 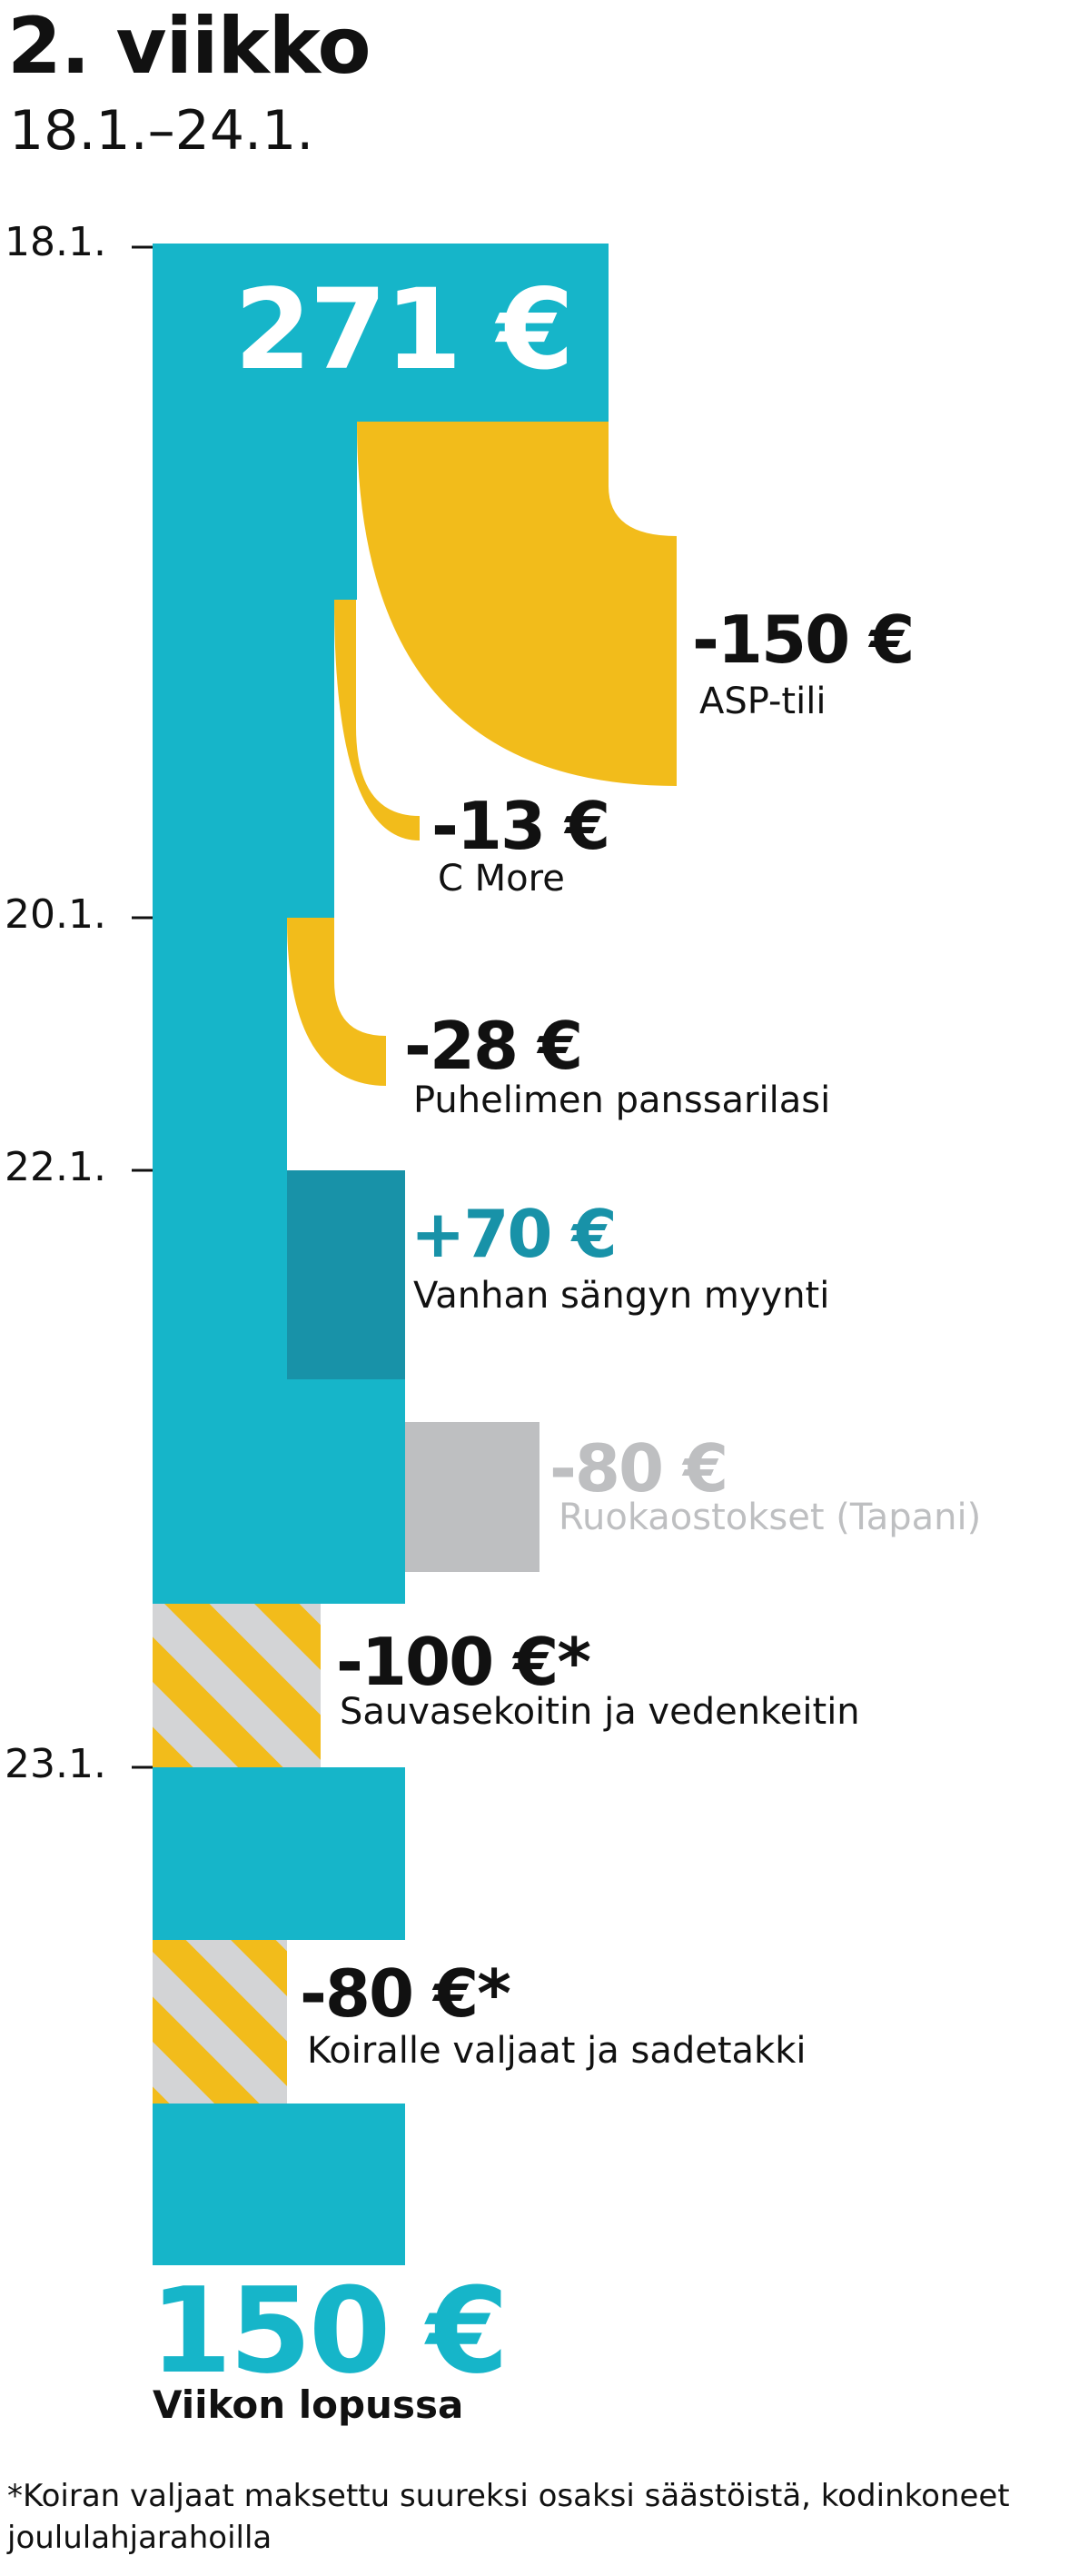 I want to click on income-label: Vanhan sängyn myynti, so click(x=621, y=1296).